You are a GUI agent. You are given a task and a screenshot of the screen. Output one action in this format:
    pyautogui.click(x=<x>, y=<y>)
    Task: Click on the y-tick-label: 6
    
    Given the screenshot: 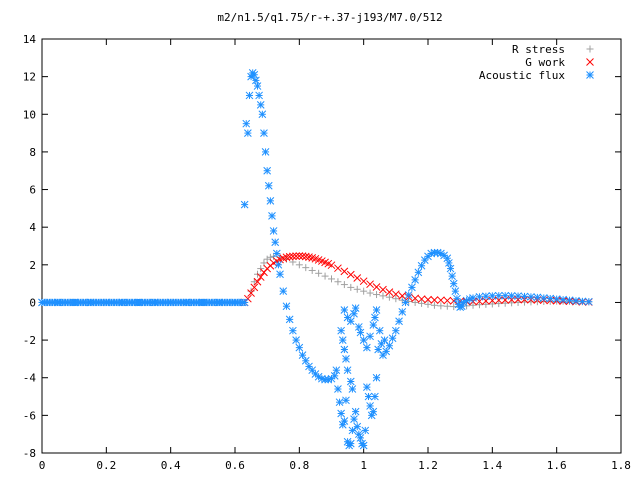 What is the action you would take?
    pyautogui.click(x=32, y=190)
    